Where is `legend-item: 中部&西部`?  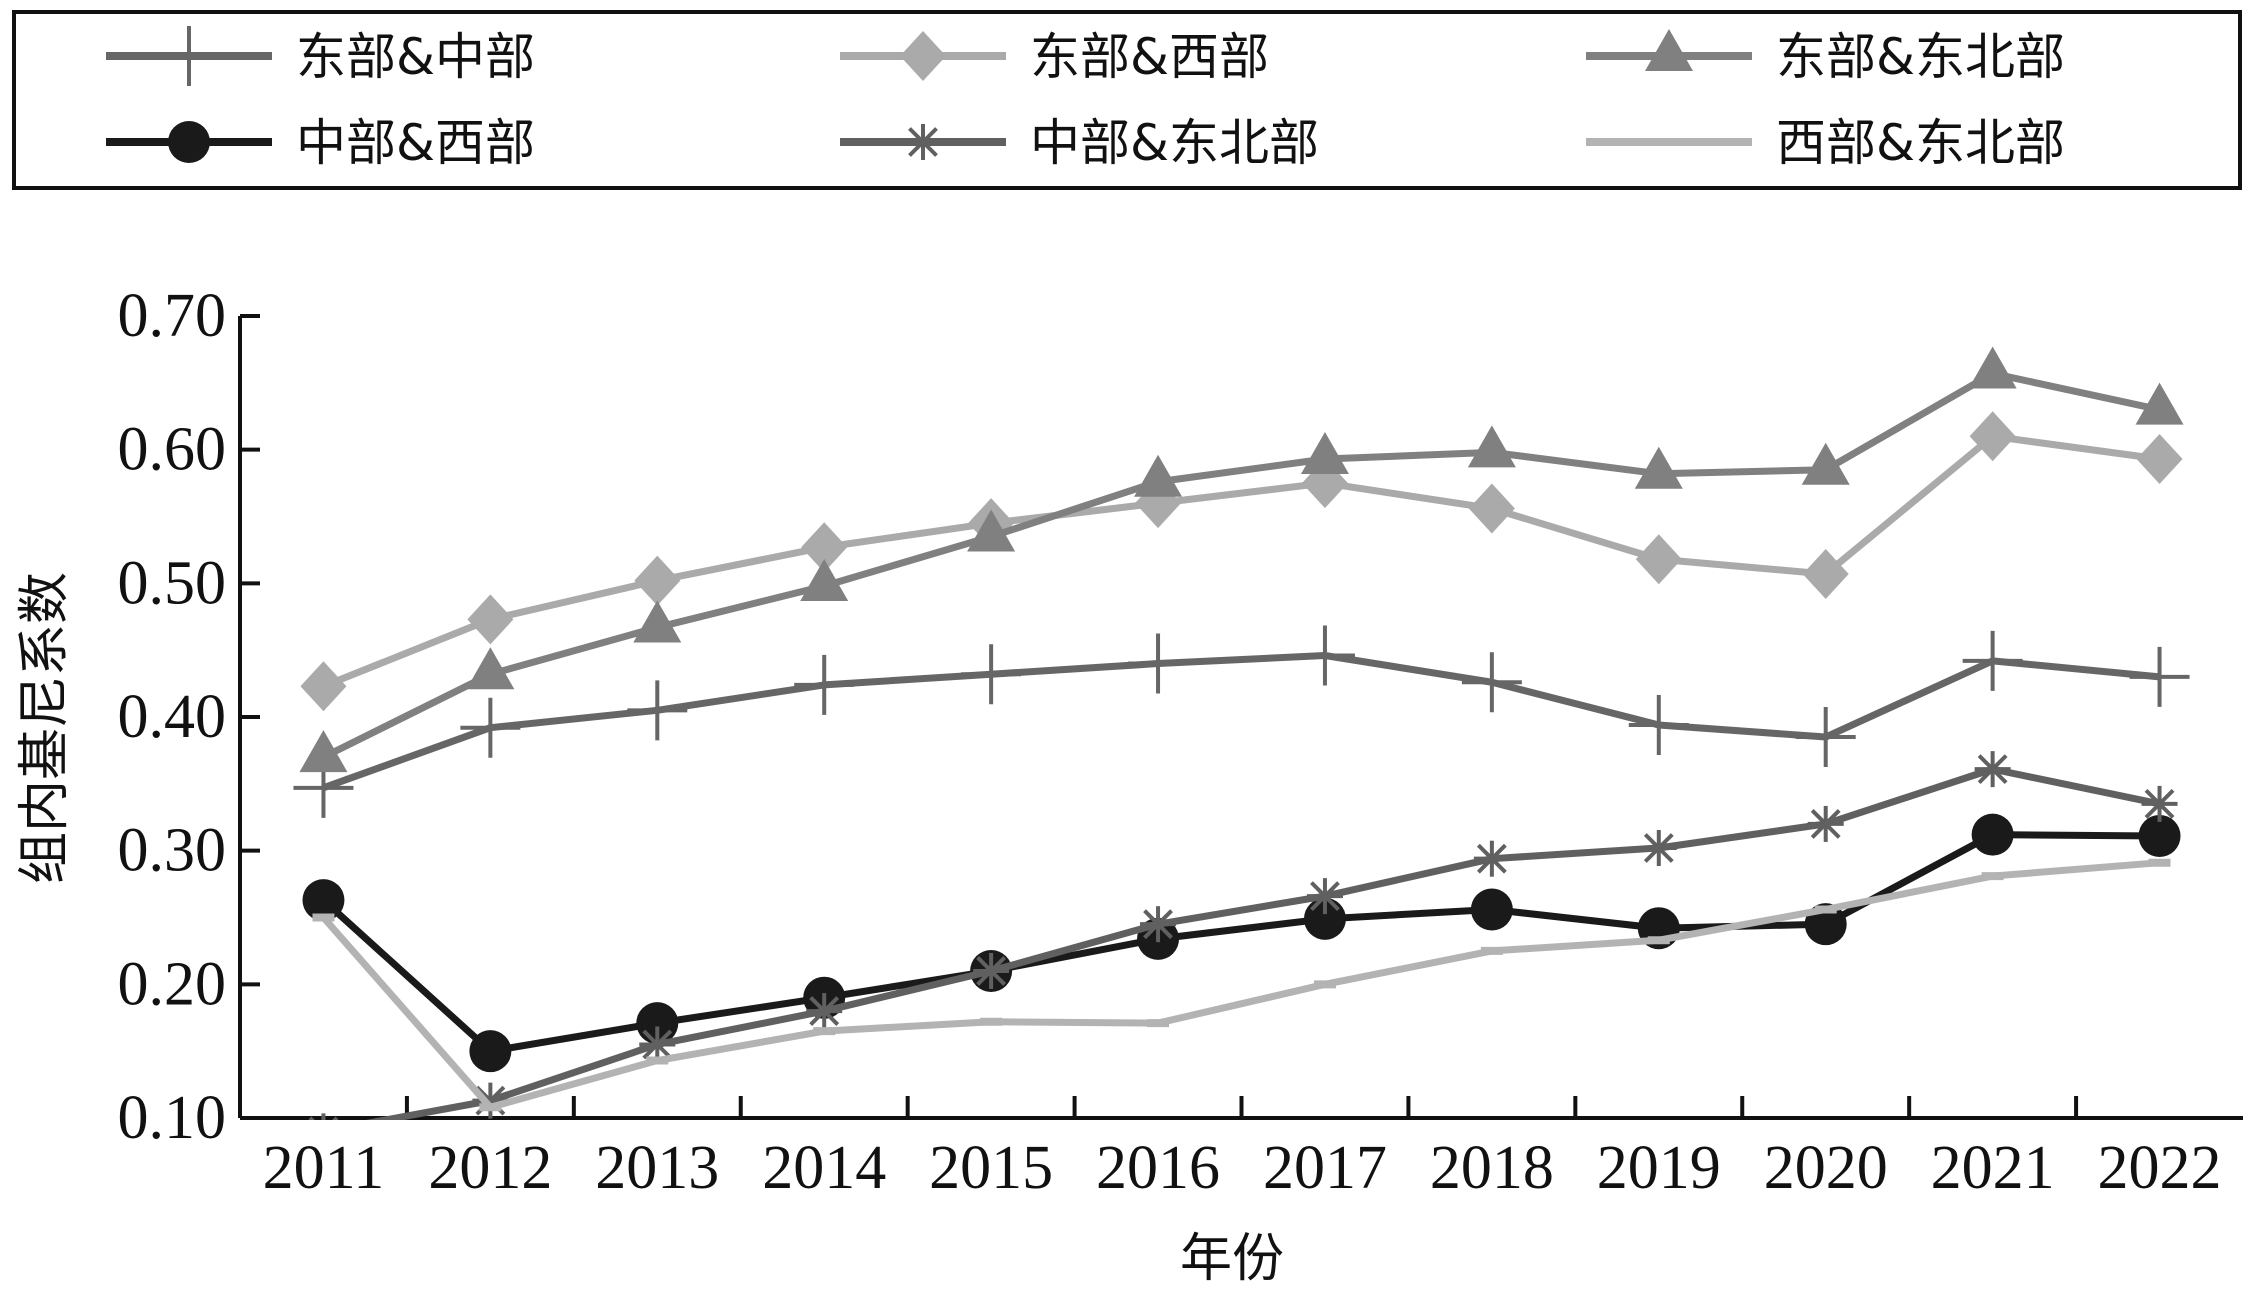
legend-item: 中部&西部 is located at coordinates (320, 143).